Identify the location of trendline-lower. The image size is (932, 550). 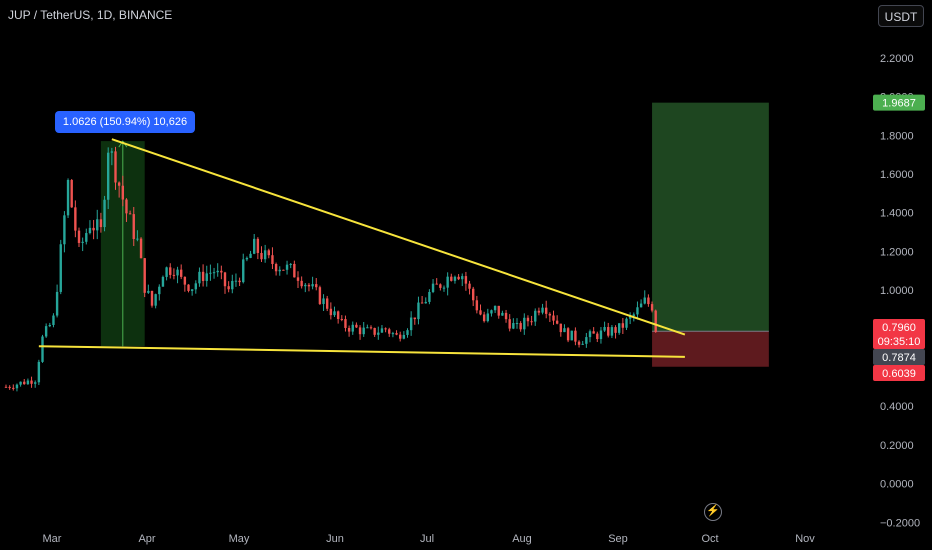
(361, 351).